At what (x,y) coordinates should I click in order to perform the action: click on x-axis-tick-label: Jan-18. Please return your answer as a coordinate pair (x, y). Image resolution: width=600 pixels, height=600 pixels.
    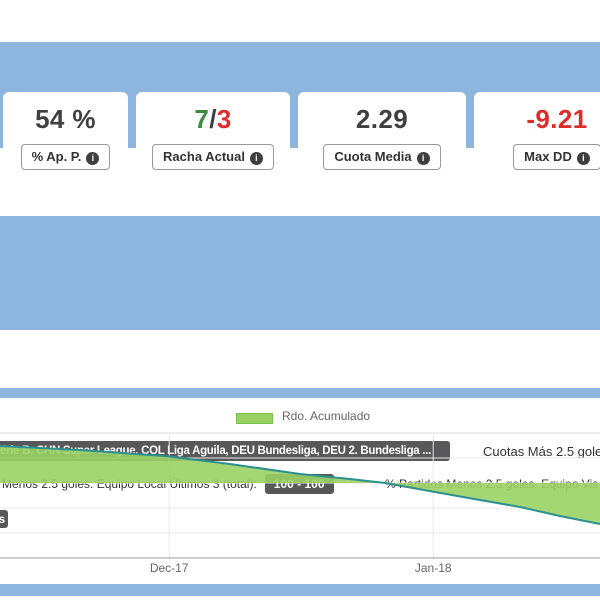
    Looking at the image, I should click on (433, 568).